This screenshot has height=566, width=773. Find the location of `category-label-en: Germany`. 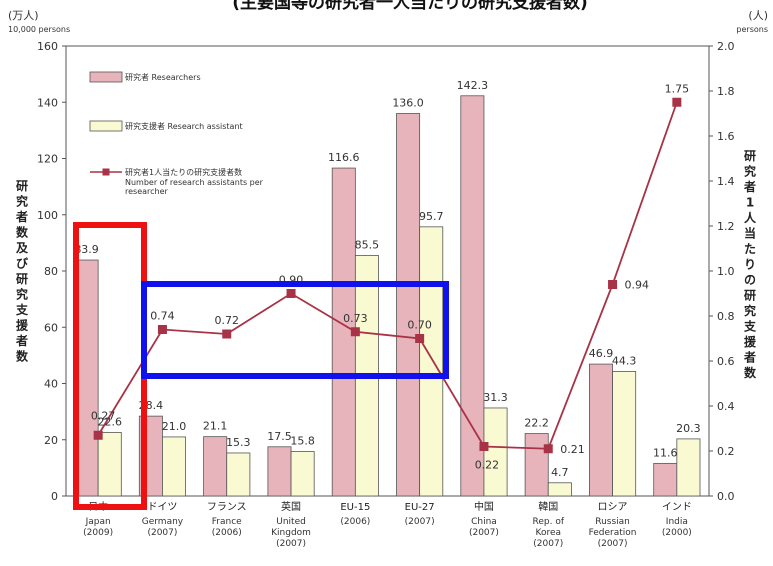

category-label-en: Germany is located at coordinates (163, 522).